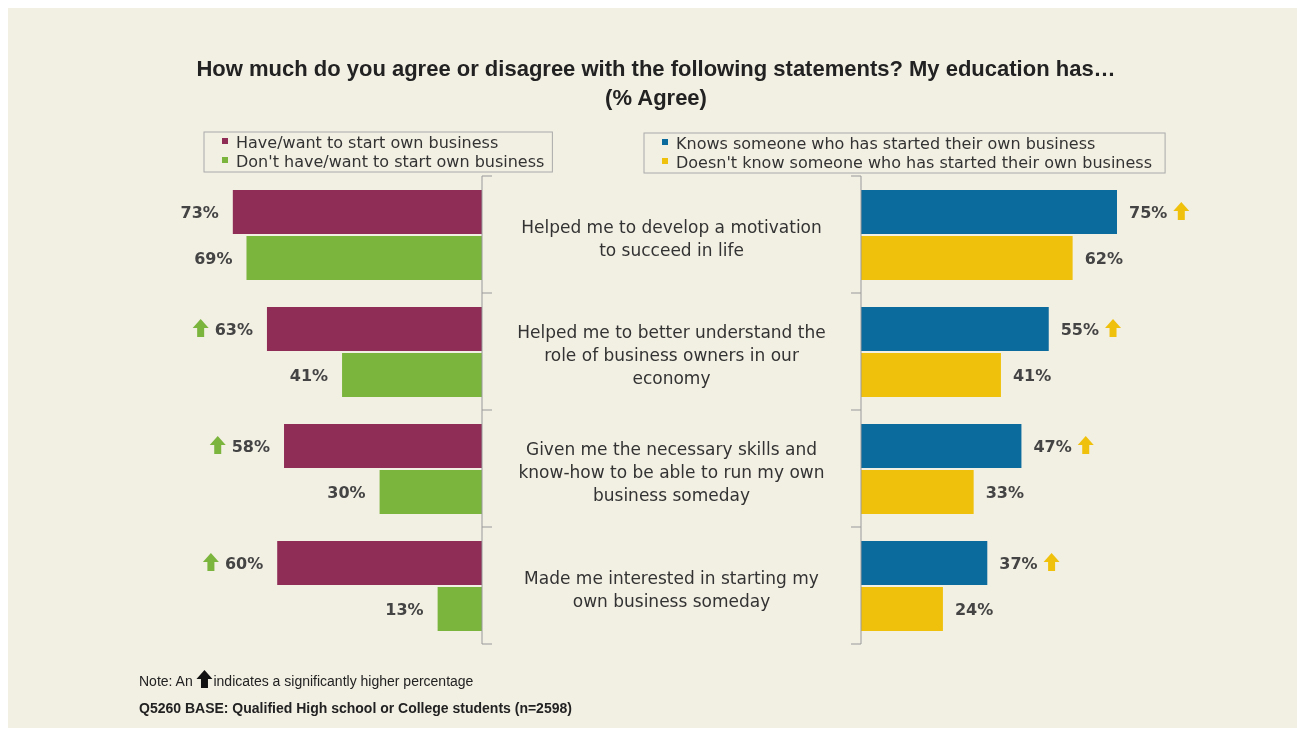 The width and height of the screenshot is (1297, 729). Describe the element at coordinates (974, 609) in the screenshot. I see `data-label: 24%` at that location.